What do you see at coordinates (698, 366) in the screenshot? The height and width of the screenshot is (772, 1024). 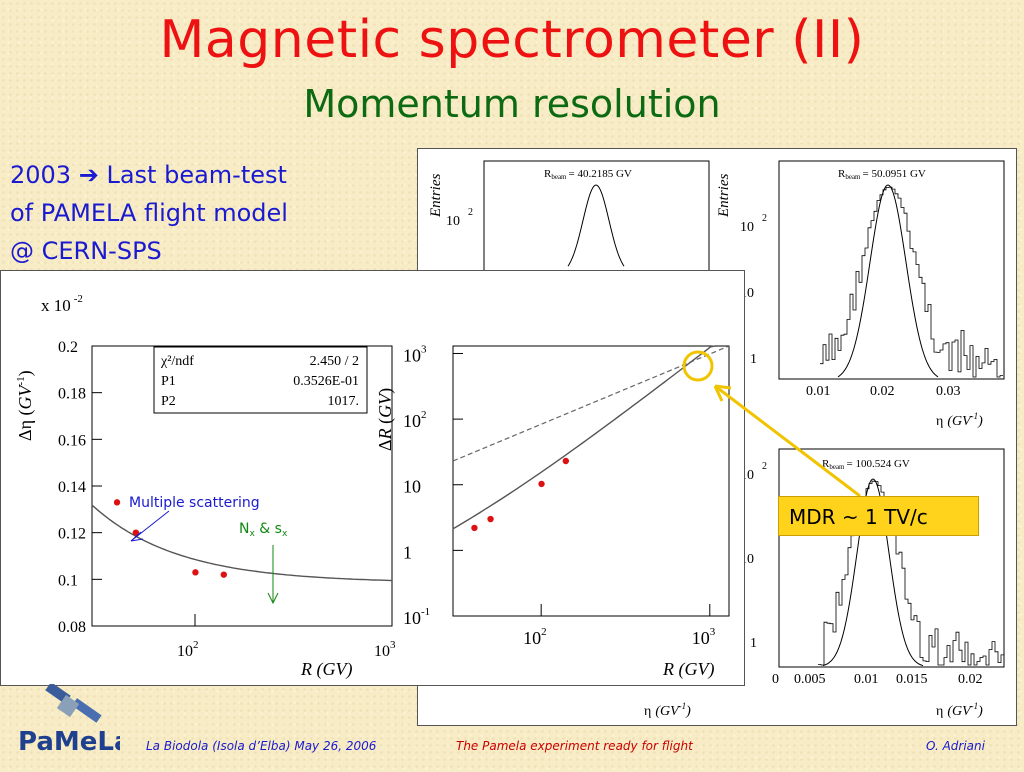 I see `mdr-circle` at bounding box center [698, 366].